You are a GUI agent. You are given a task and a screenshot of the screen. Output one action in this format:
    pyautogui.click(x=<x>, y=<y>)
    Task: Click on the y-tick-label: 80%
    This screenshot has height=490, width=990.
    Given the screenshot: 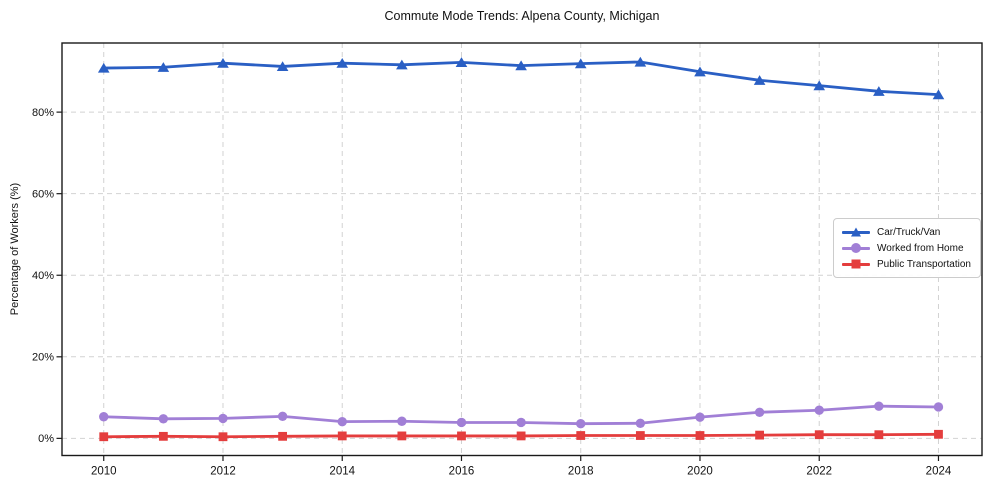 What is the action you would take?
    pyautogui.click(x=43, y=113)
    